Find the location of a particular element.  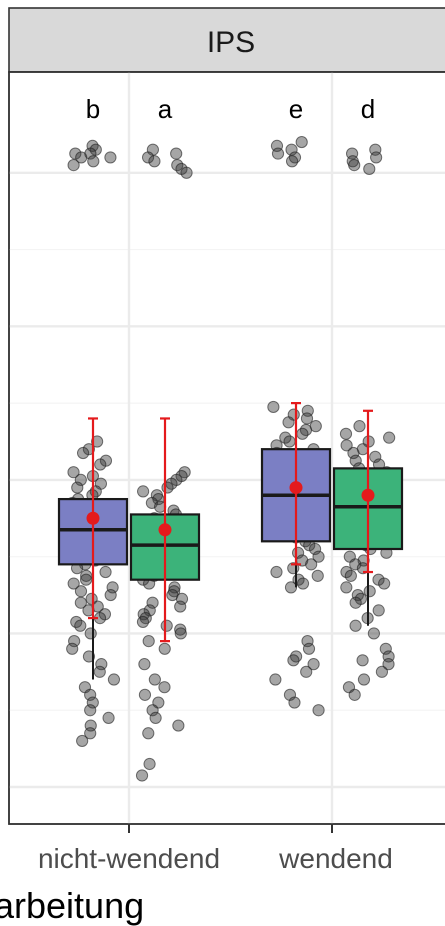

facet-strip is located at coordinates (226, 40).